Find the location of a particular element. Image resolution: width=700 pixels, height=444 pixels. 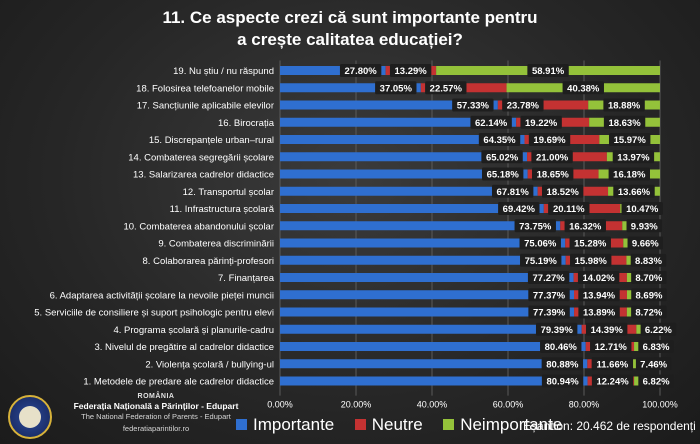

data-label: 80.94% is located at coordinates (562, 382).